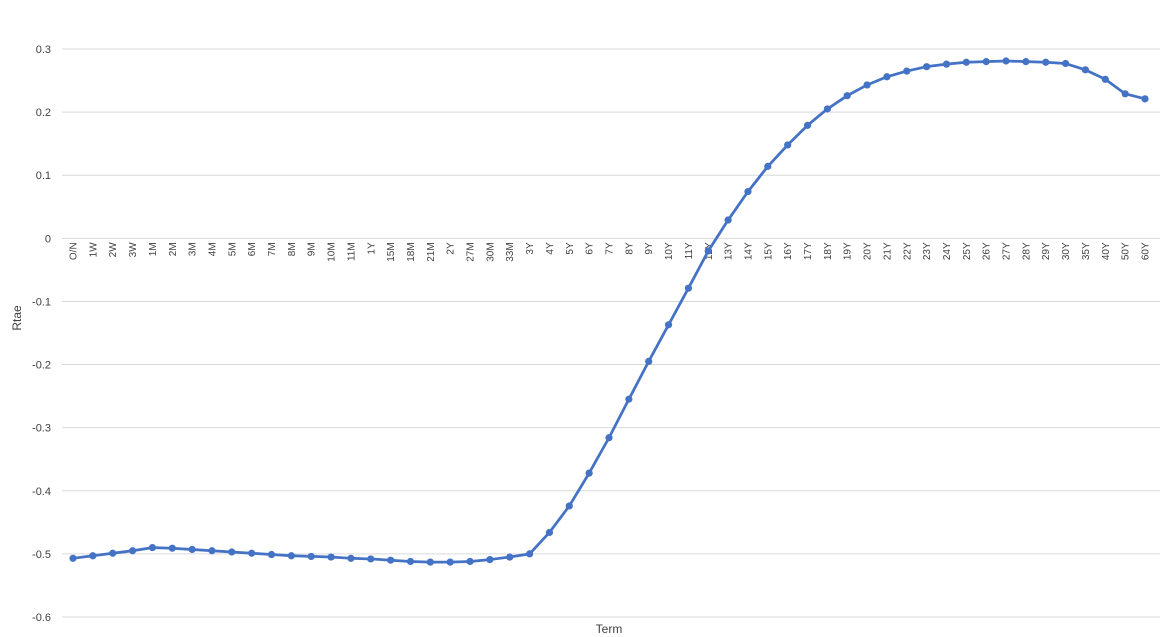  I want to click on x-tick-label: 29Y, so click(1046, 251).